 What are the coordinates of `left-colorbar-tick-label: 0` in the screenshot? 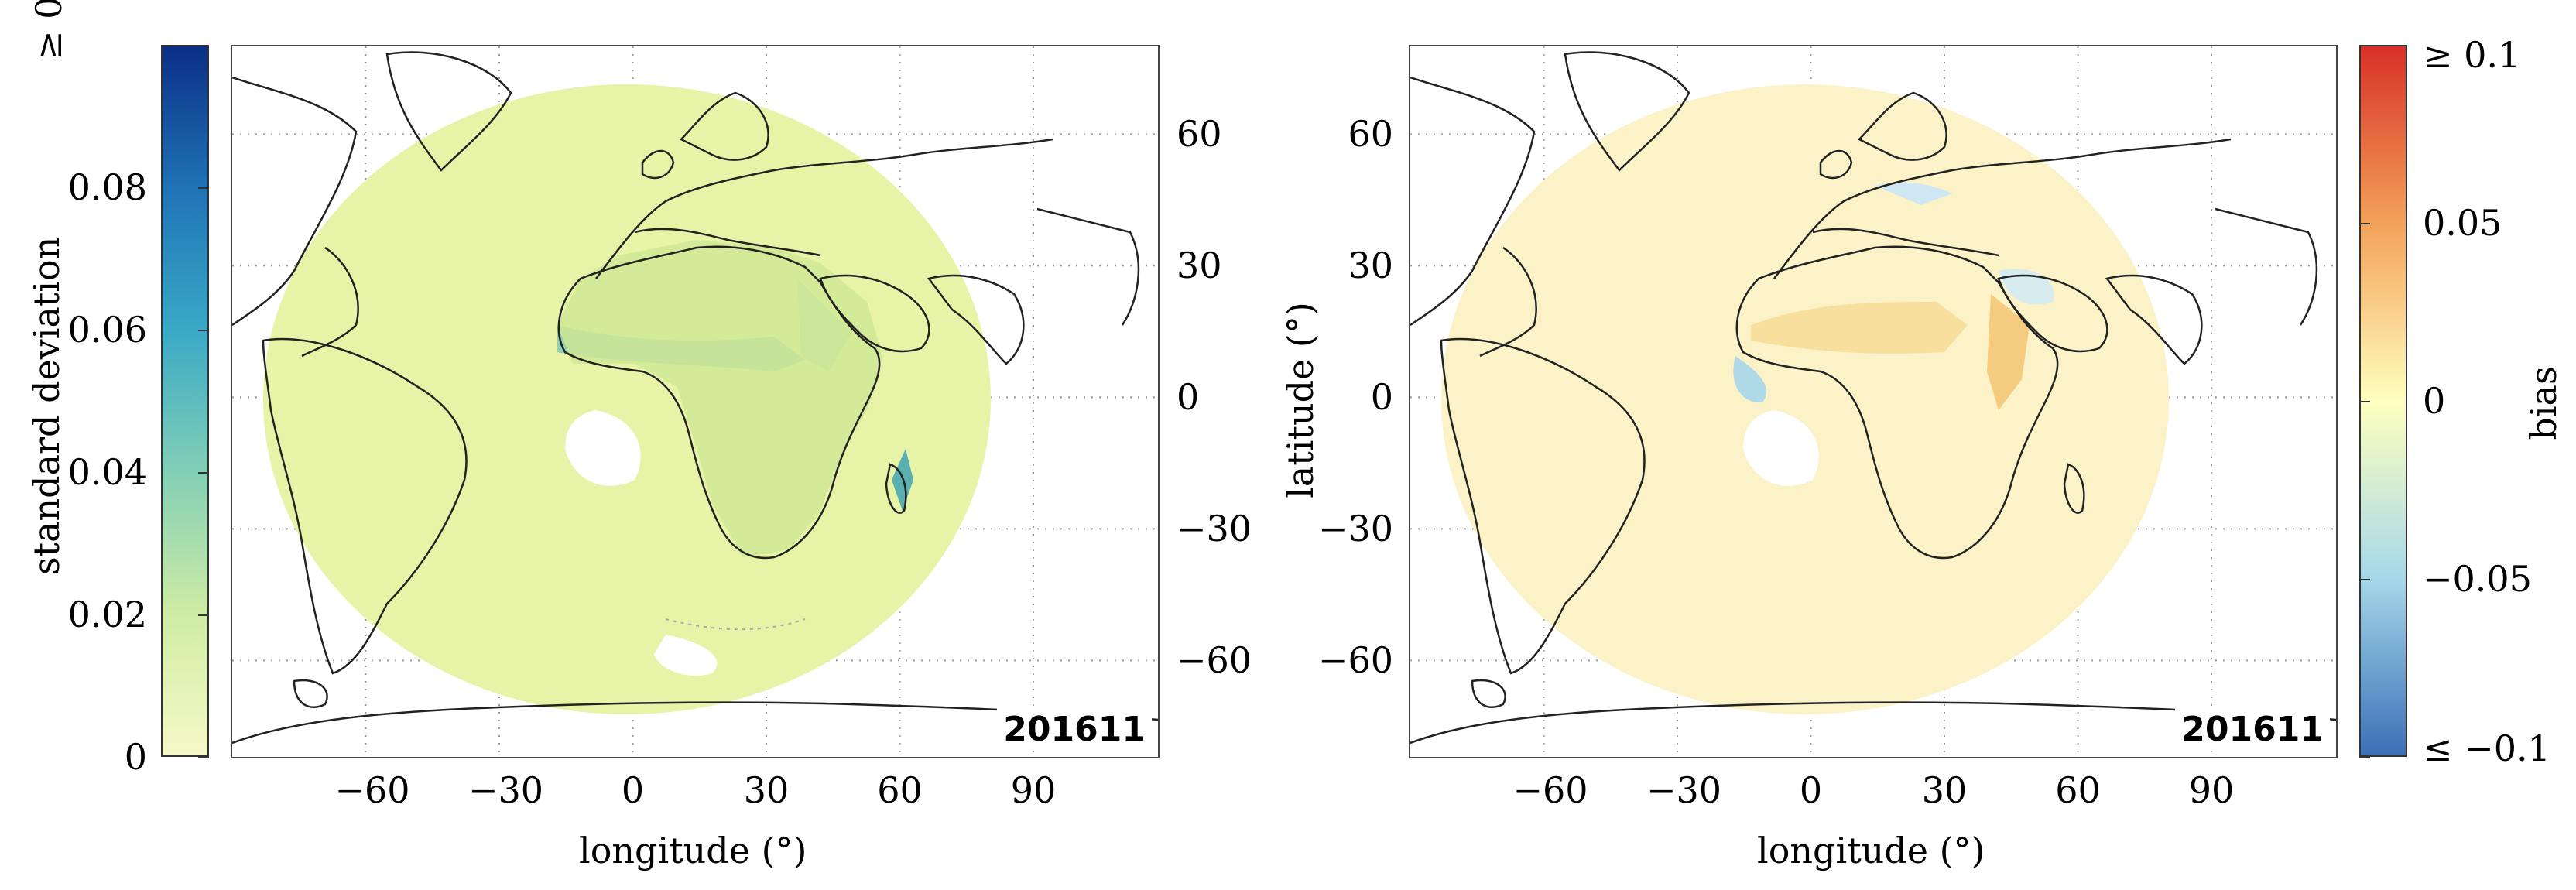 It's located at (135, 757).